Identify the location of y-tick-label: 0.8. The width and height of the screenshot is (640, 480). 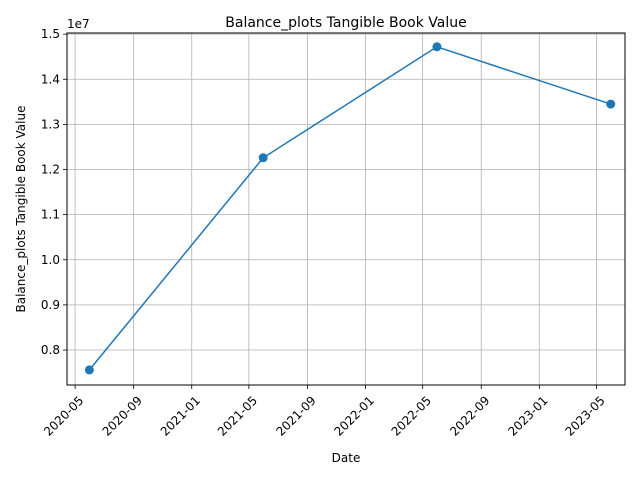
(50, 350).